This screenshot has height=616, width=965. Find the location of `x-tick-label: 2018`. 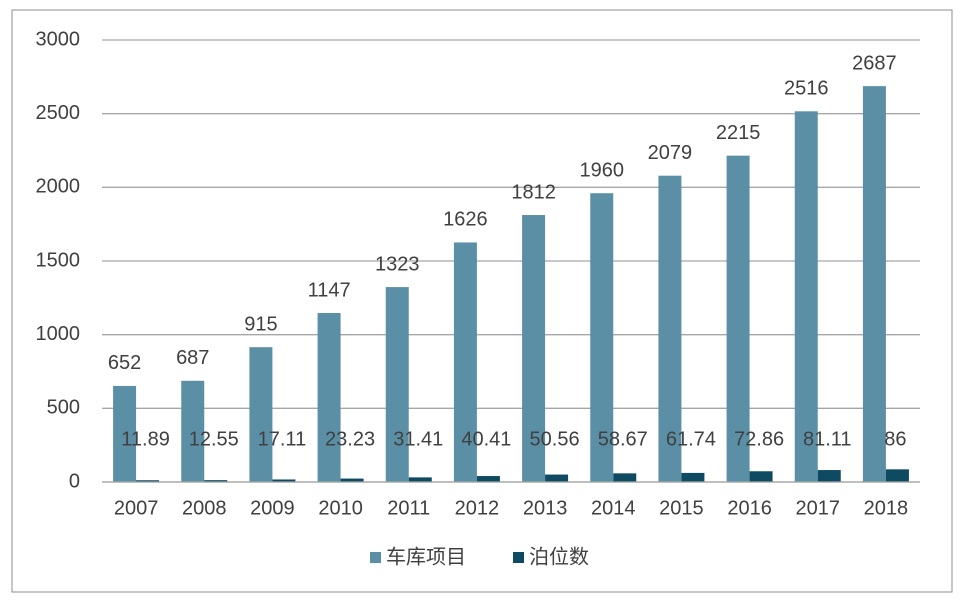

x-tick-label: 2018 is located at coordinates (886, 508).